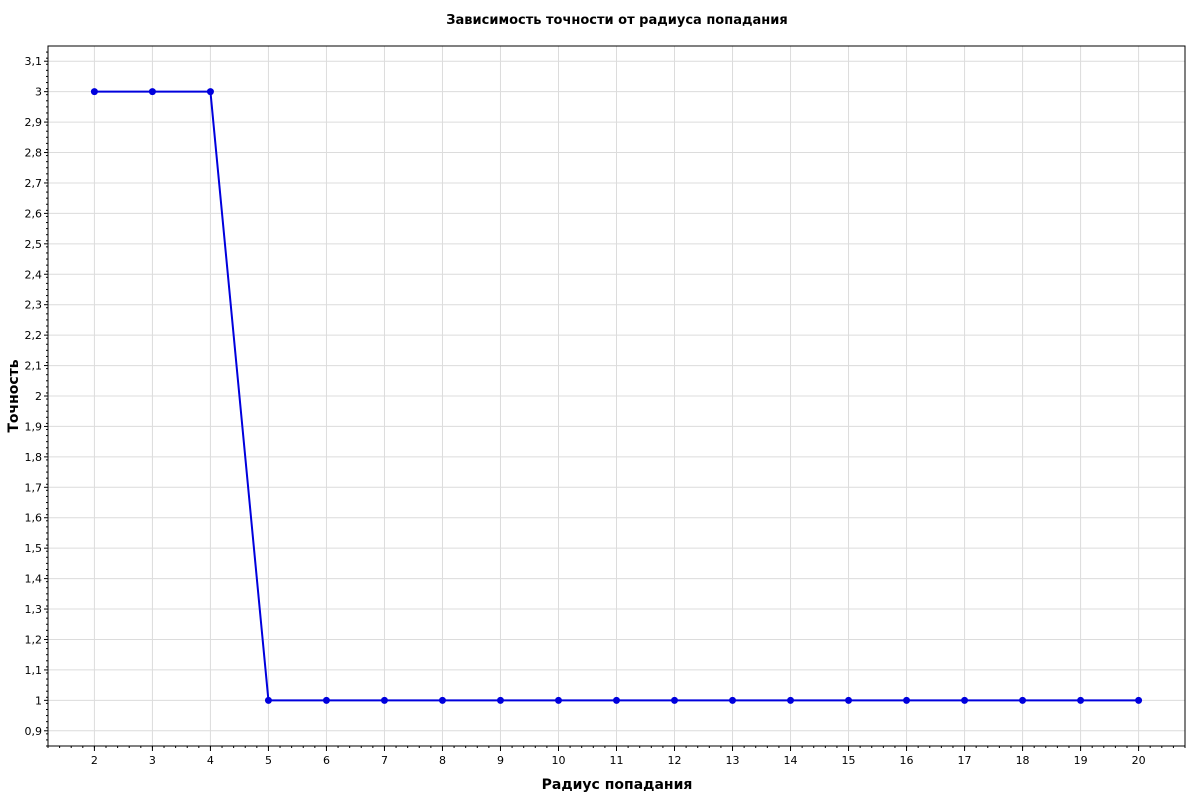  What do you see at coordinates (34, 609) in the screenshot?
I see `y-tick-label: 1,3` at bounding box center [34, 609].